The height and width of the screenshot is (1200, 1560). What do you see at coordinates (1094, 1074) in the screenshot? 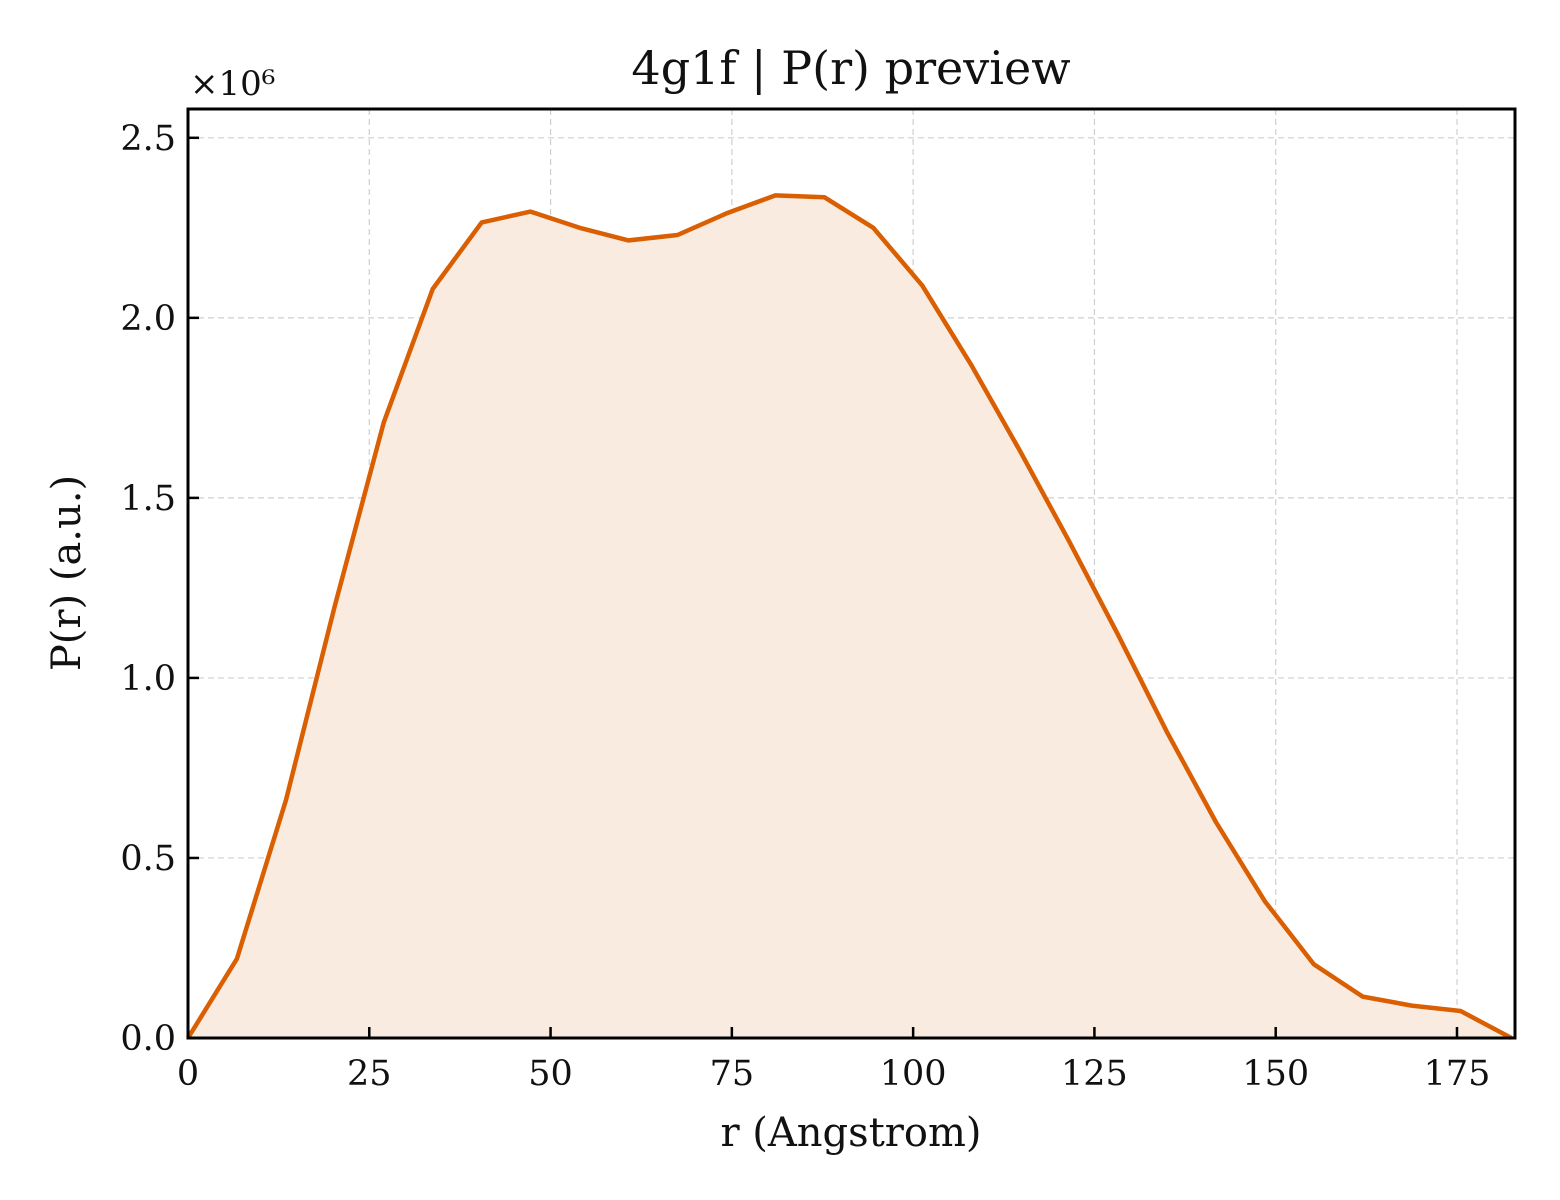
I see `x-tick-label: 125` at bounding box center [1094, 1074].